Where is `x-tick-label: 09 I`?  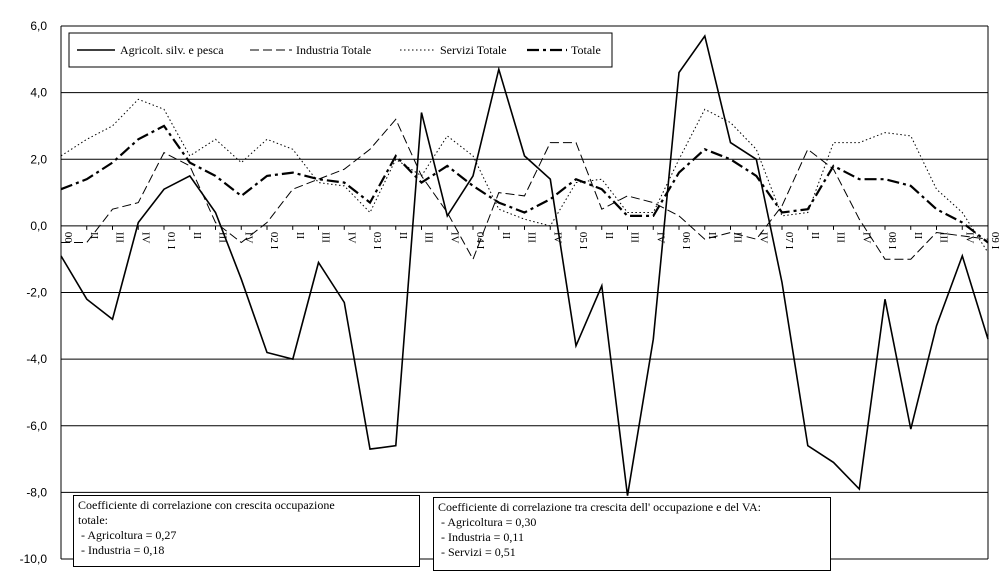 x-tick-label: 09 I is located at coordinates (995, 241).